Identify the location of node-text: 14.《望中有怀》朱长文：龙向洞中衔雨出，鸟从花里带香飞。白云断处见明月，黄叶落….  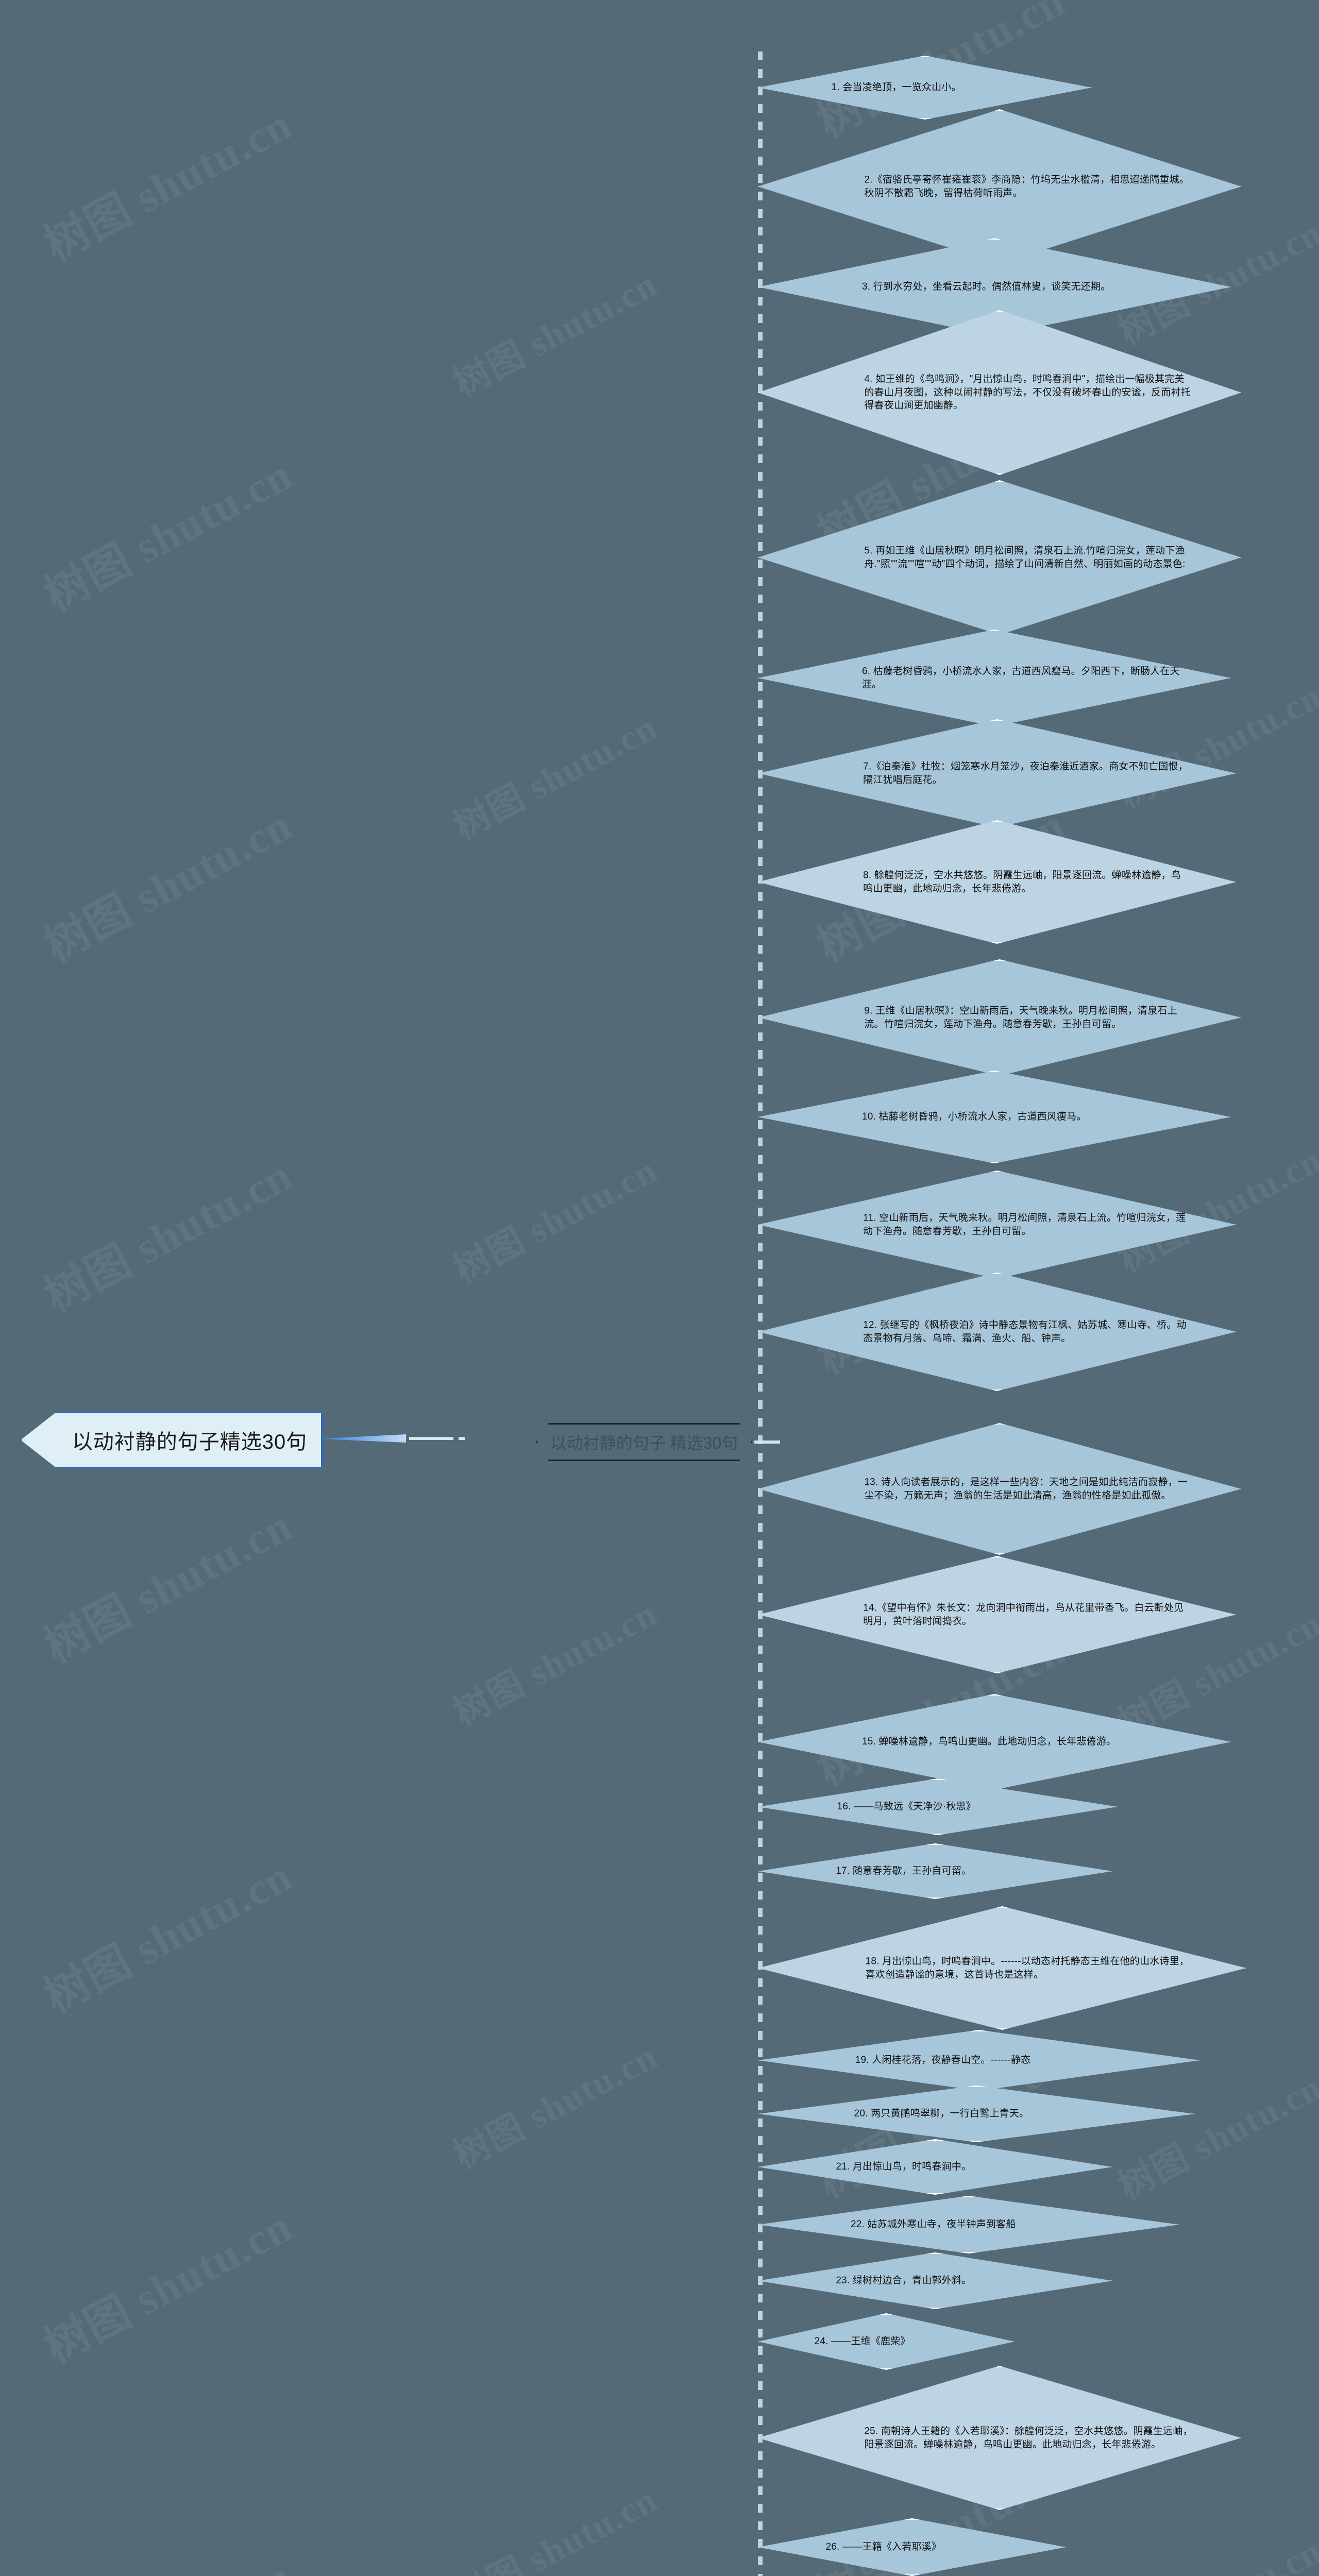
(1023, 1614).